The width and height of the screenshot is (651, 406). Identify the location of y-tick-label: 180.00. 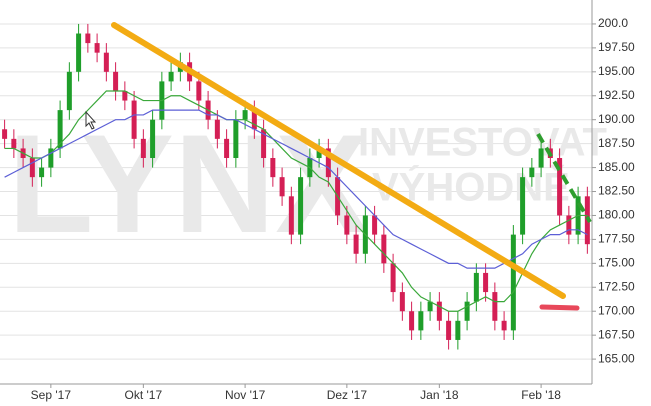
(616, 215).